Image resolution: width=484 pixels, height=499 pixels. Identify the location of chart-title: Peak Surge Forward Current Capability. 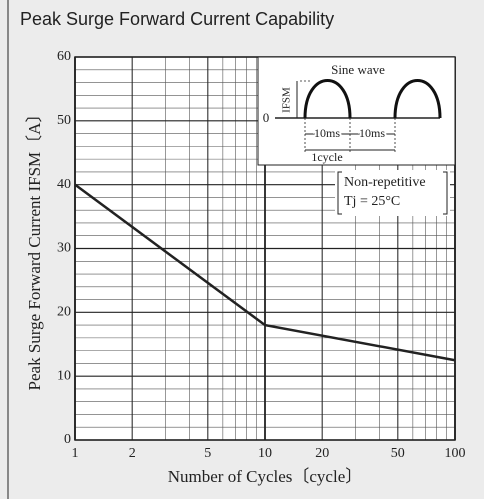
(177, 19).